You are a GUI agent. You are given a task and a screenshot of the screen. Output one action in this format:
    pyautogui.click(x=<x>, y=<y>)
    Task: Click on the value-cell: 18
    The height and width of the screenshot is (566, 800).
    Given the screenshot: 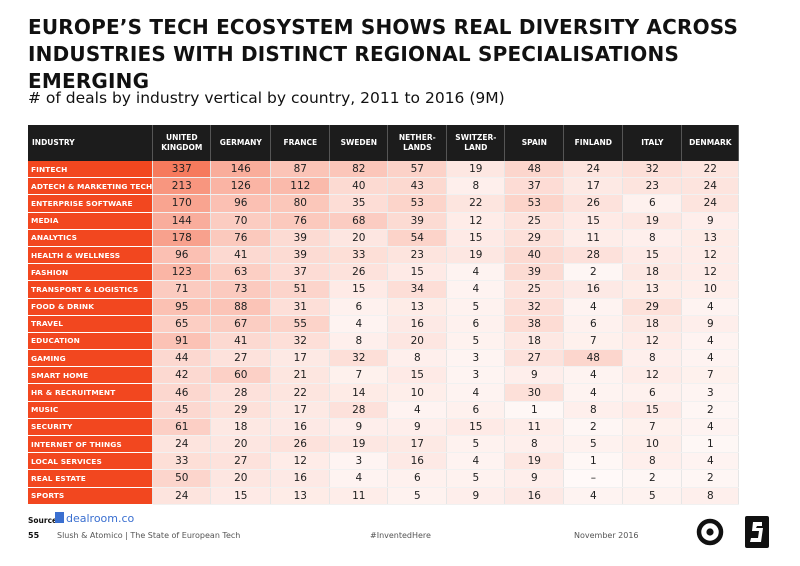 What is the action you would take?
    pyautogui.click(x=241, y=427)
    